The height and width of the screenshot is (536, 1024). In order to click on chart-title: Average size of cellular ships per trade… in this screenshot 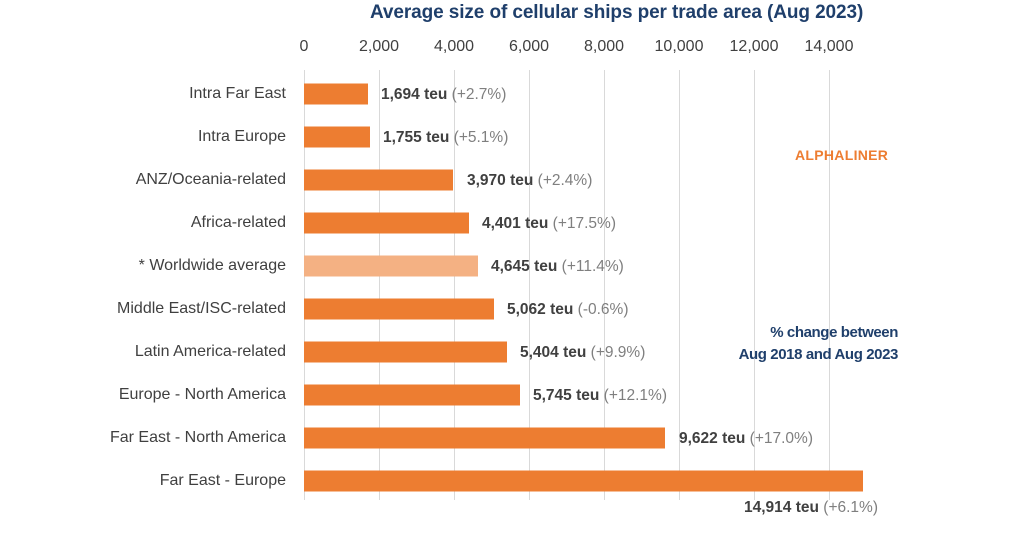, I will do `click(617, 12)`.